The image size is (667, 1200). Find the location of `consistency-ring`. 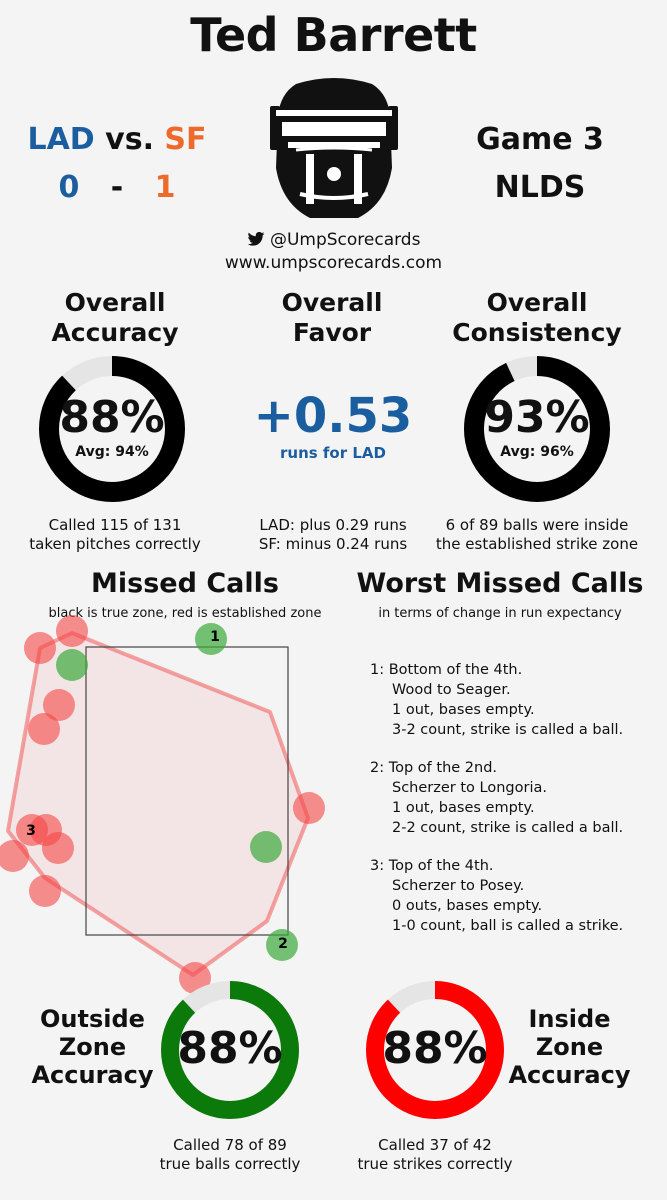

consistency-ring is located at coordinates (537, 429).